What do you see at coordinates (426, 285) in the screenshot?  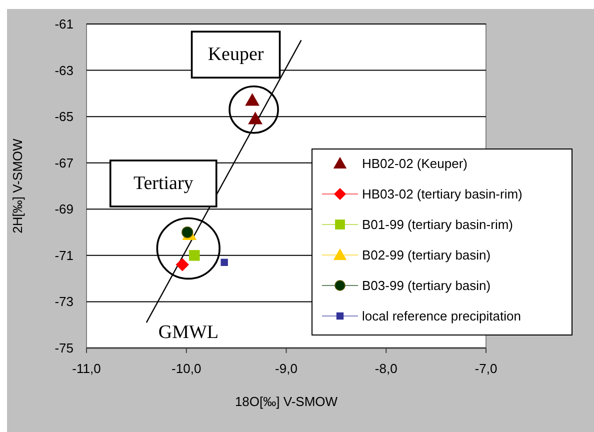 I see `legend-label: B03-99 (tertiary basin)` at bounding box center [426, 285].